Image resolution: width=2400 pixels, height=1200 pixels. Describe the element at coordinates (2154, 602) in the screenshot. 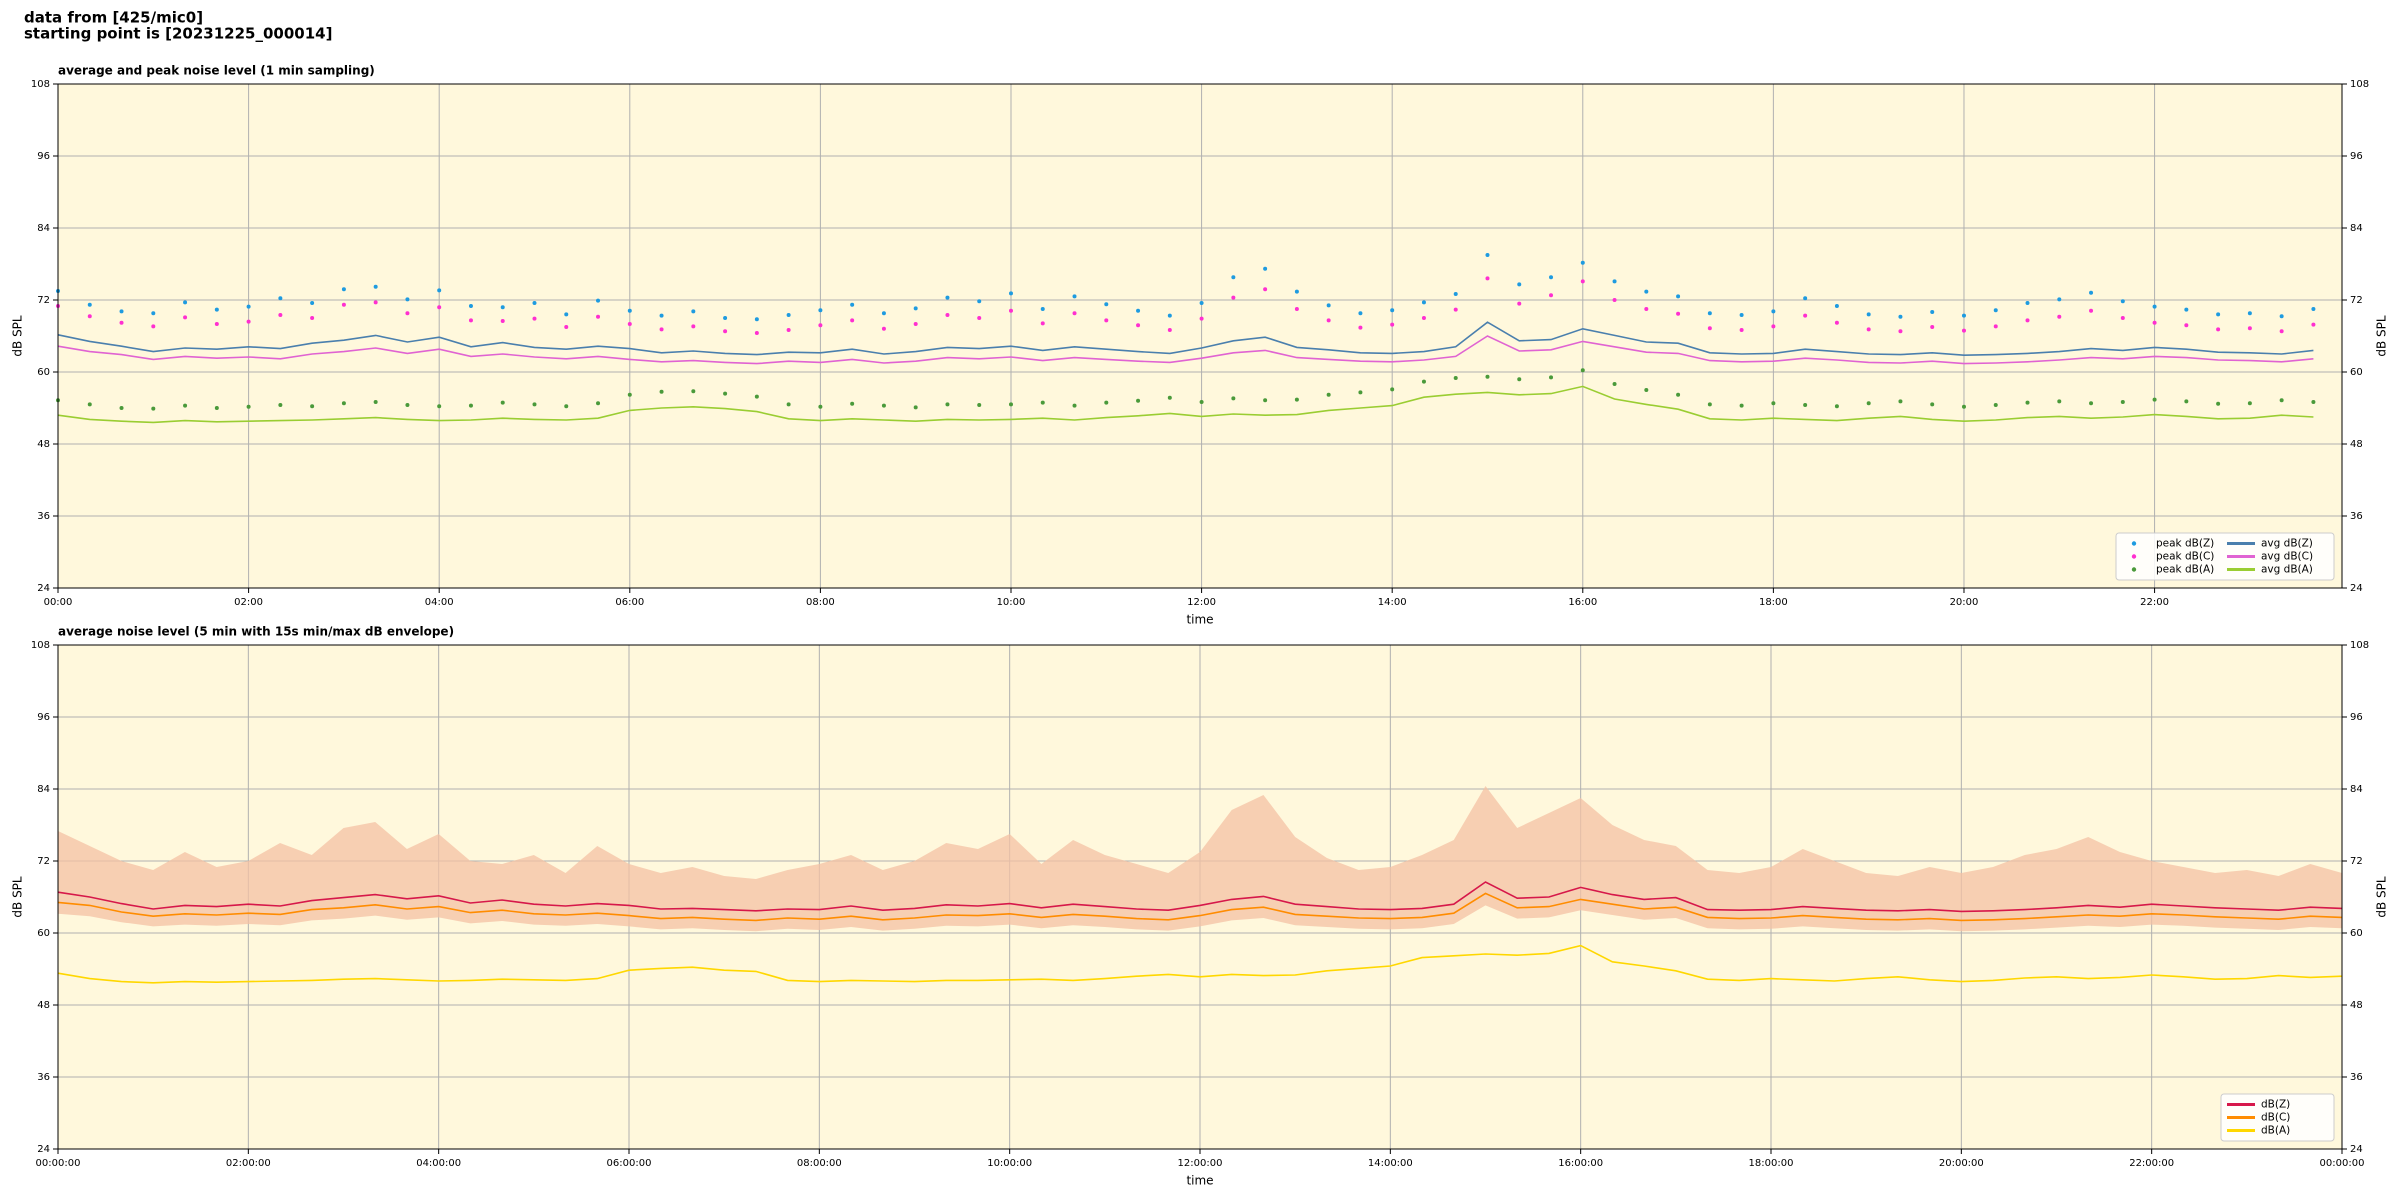

I see `x-tick-label: 22:00` at that location.